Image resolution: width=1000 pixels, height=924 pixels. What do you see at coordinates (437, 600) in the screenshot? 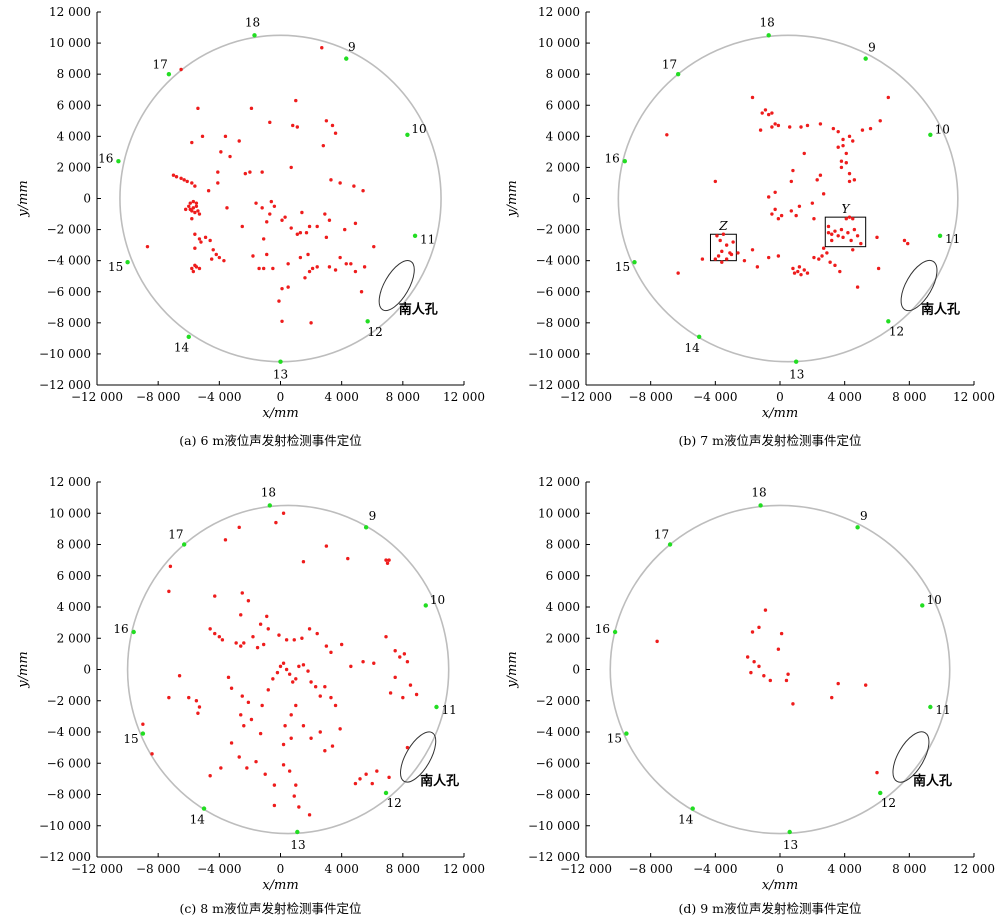
I see `sensor-label: 10` at bounding box center [437, 600].